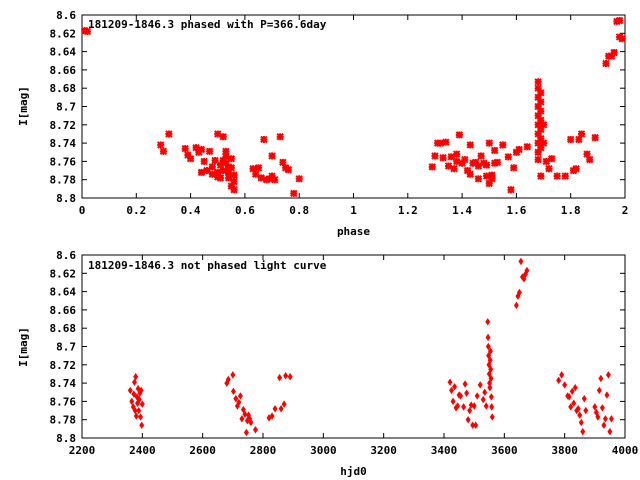 This screenshot has width=640, height=480. I want to click on x-axis-label: hjd0, so click(353, 471).